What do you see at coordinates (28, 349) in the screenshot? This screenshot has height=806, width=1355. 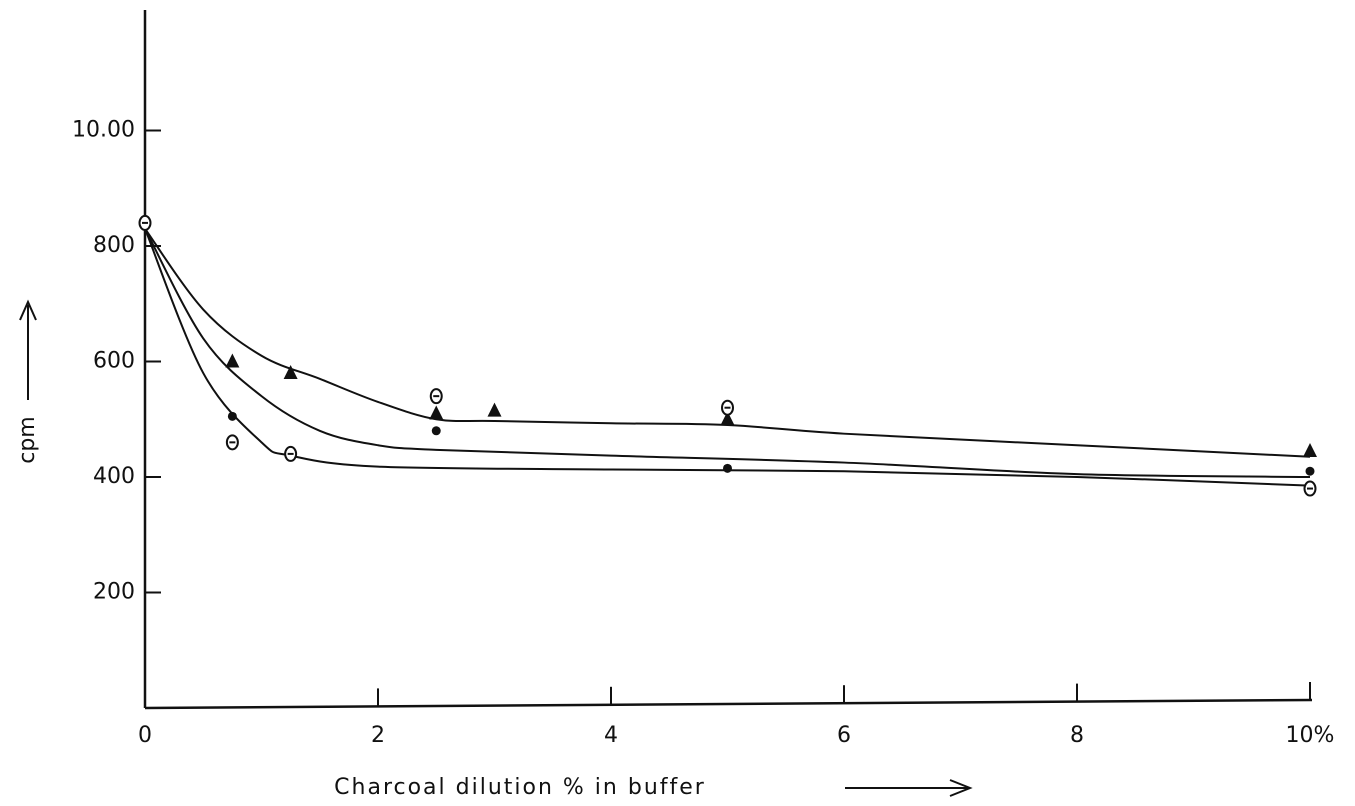 I see `y-arrow` at bounding box center [28, 349].